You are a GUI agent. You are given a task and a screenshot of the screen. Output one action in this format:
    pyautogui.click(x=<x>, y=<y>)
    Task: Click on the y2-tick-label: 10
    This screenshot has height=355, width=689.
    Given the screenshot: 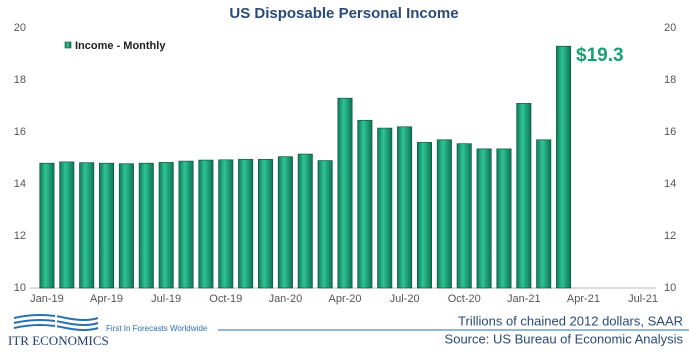 What is the action you would take?
    pyautogui.click(x=670, y=288)
    